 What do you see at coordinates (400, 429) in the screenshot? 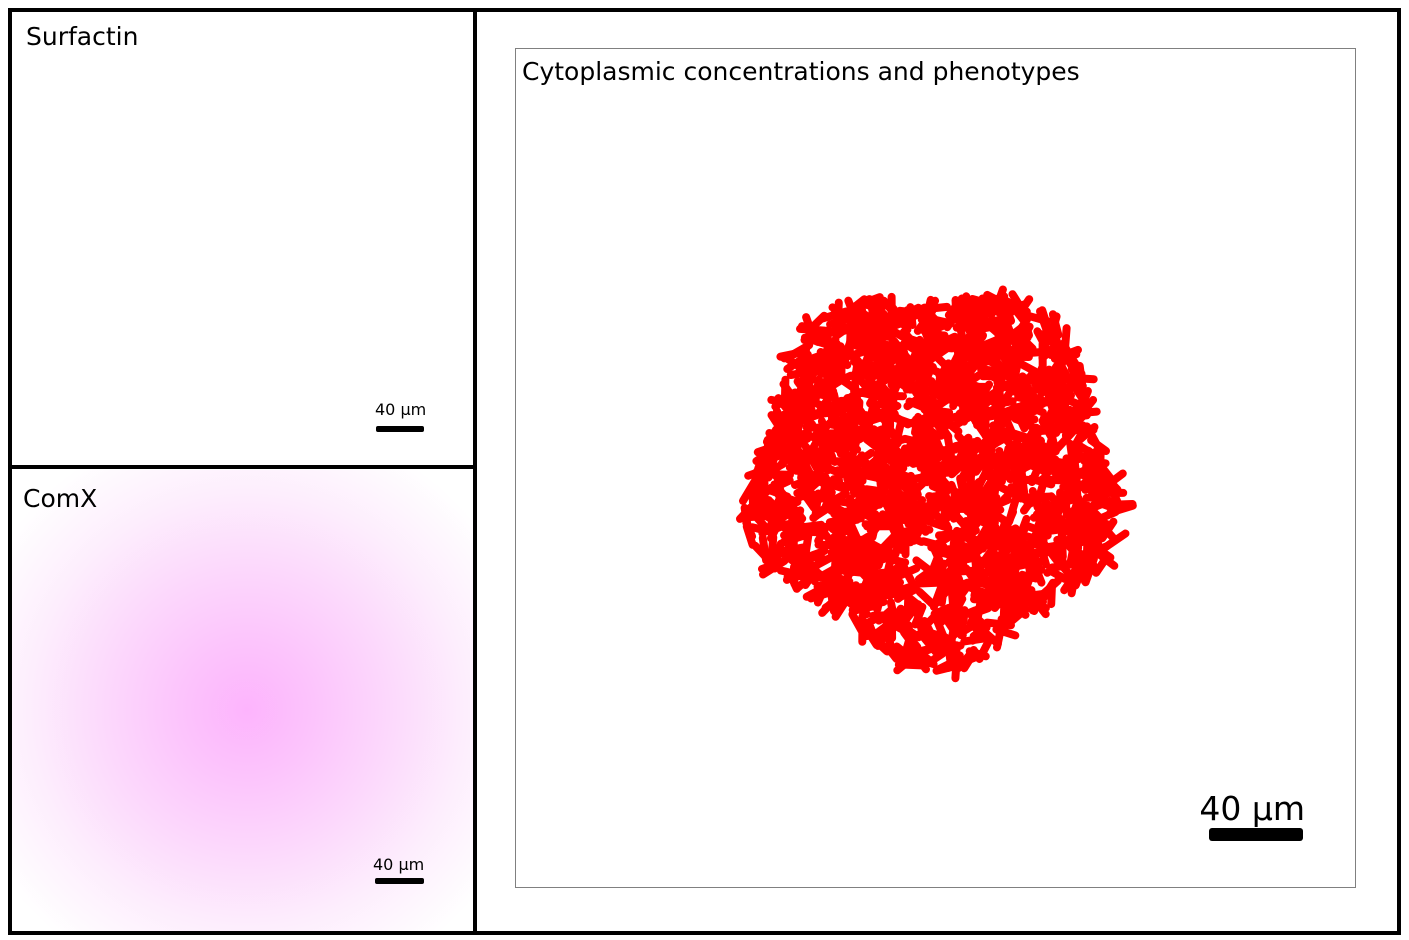
I see `surfactin-scale-bar` at bounding box center [400, 429].